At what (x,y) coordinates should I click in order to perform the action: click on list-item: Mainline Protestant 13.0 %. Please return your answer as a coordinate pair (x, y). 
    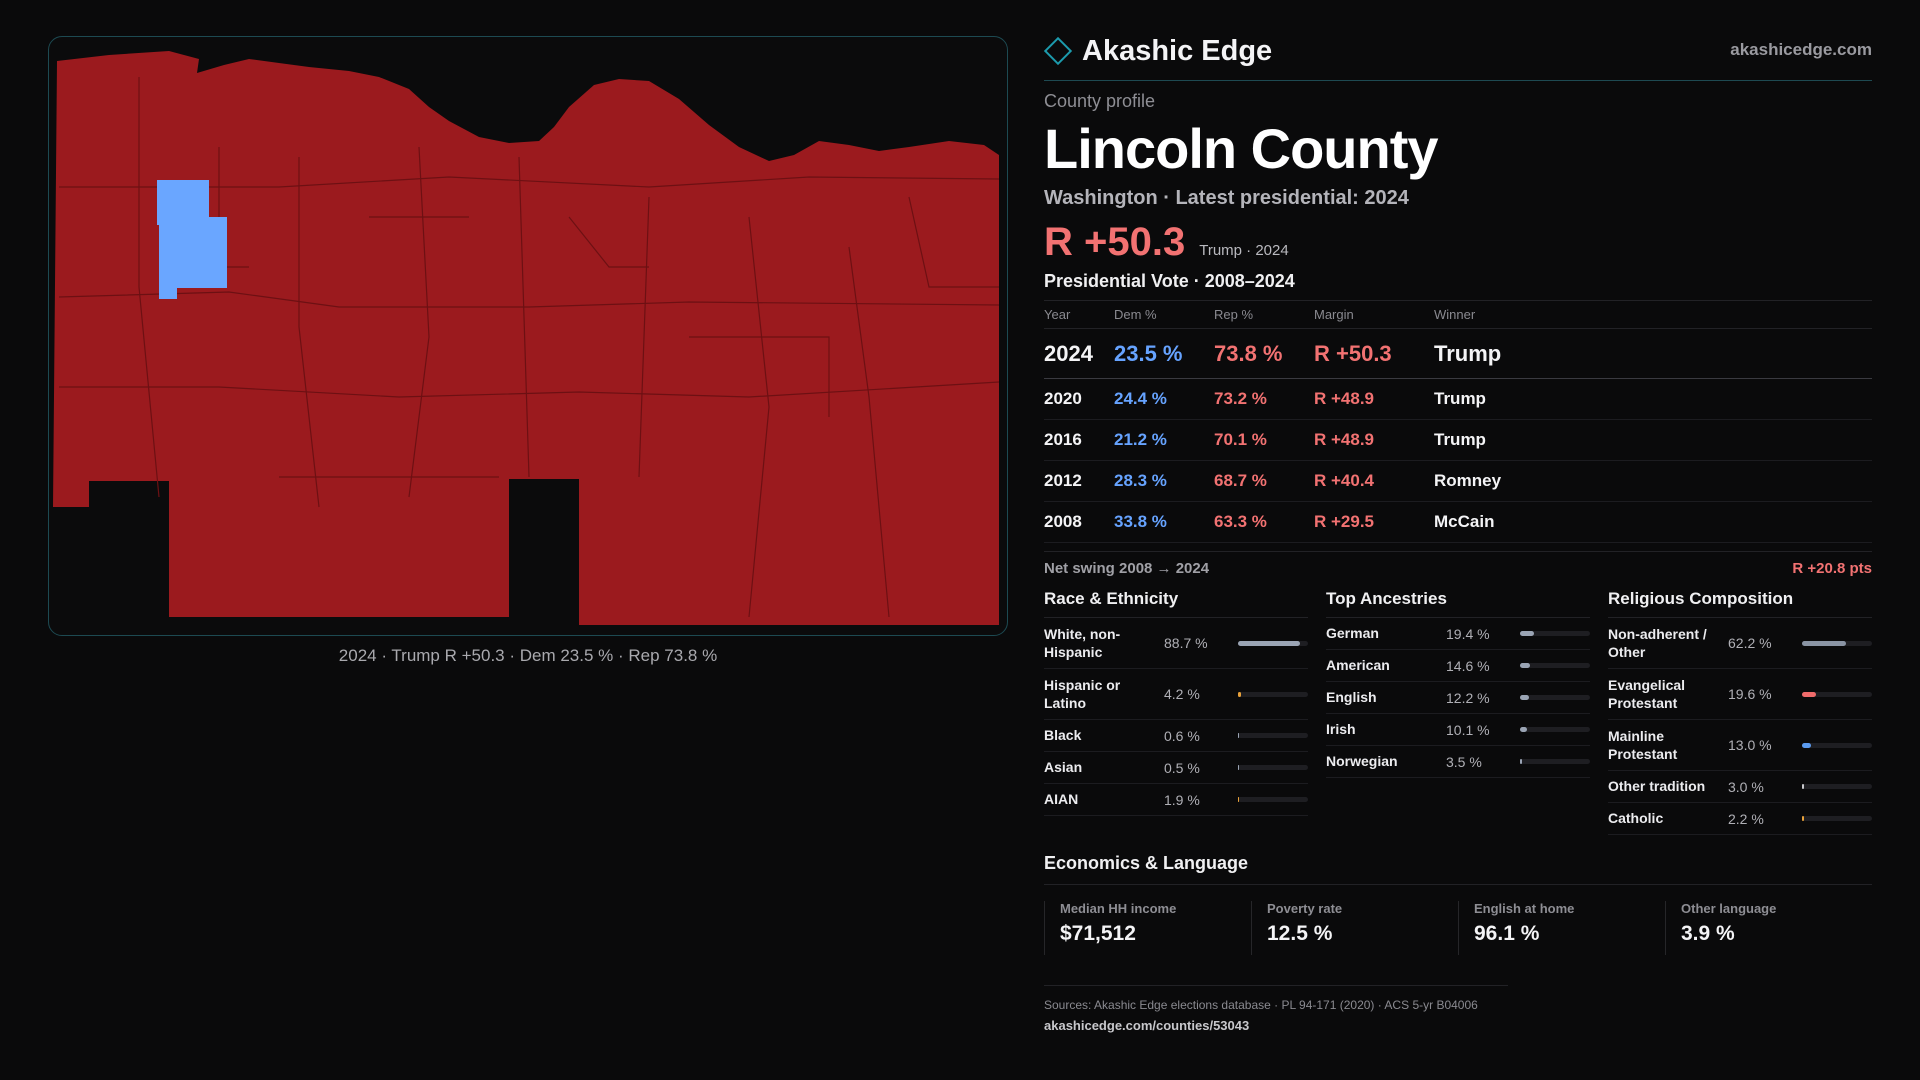
    Looking at the image, I should click on (1740, 745).